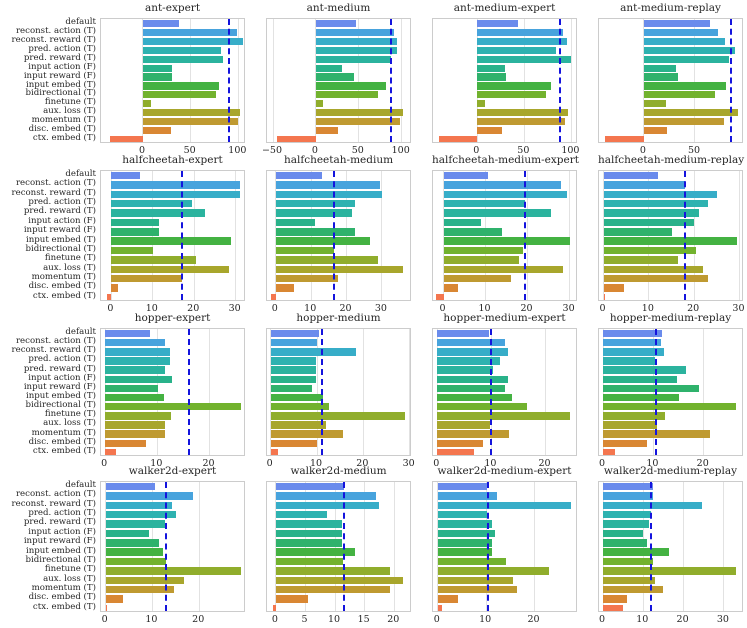 The image size is (747, 628). I want to click on y-tick-label: bidirectional (T), so click(60, 248).